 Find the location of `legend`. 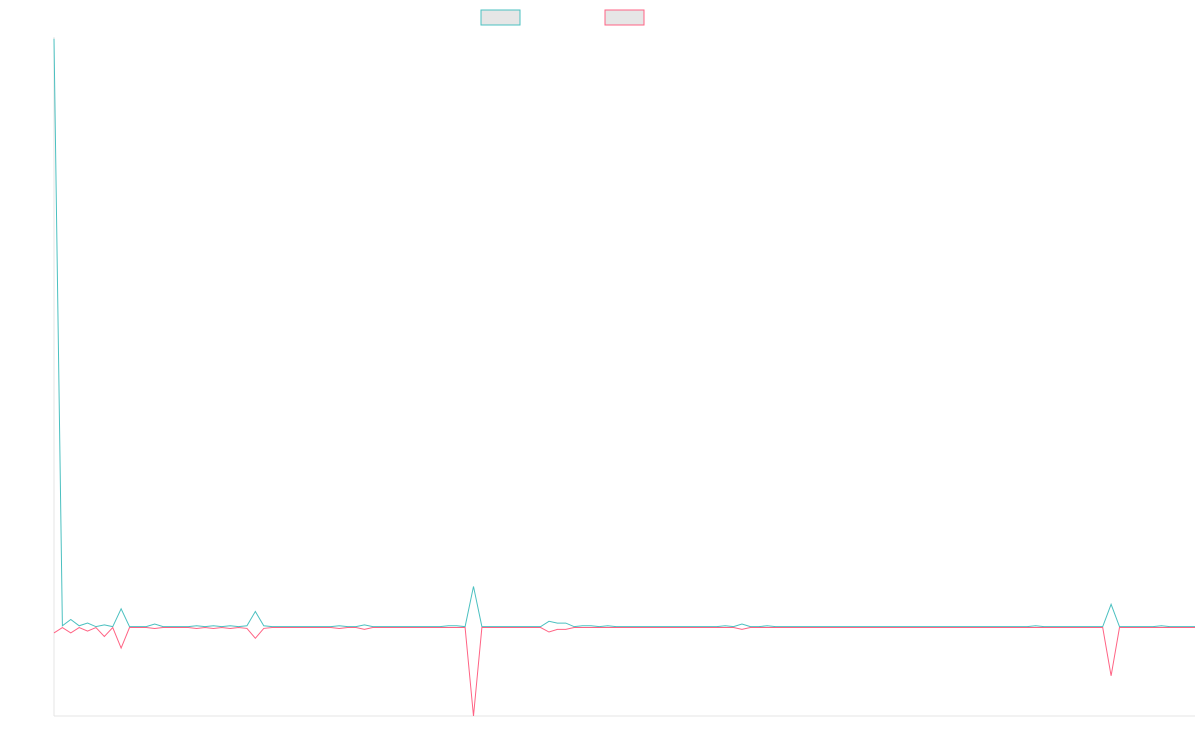

legend is located at coordinates (562, 17).